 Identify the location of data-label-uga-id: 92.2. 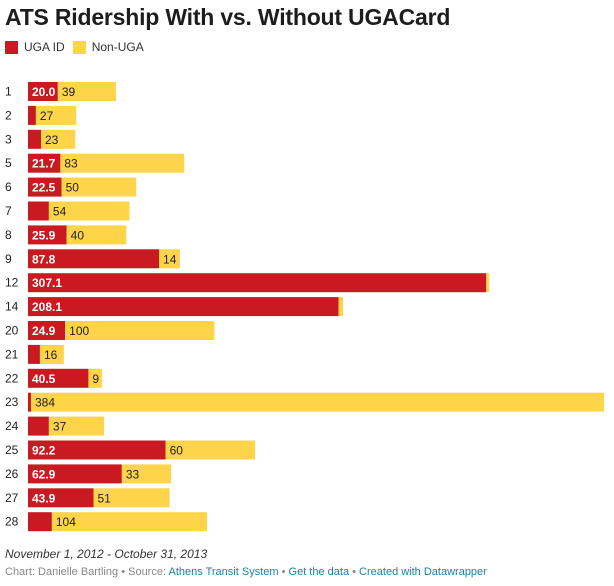
(44, 451).